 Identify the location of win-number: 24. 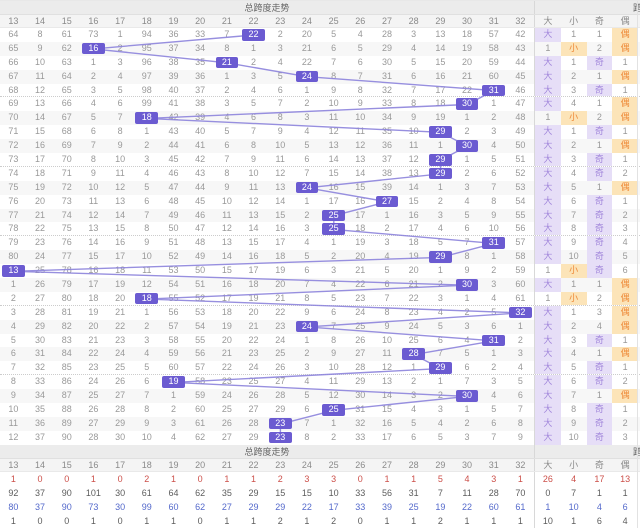
(307, 76).